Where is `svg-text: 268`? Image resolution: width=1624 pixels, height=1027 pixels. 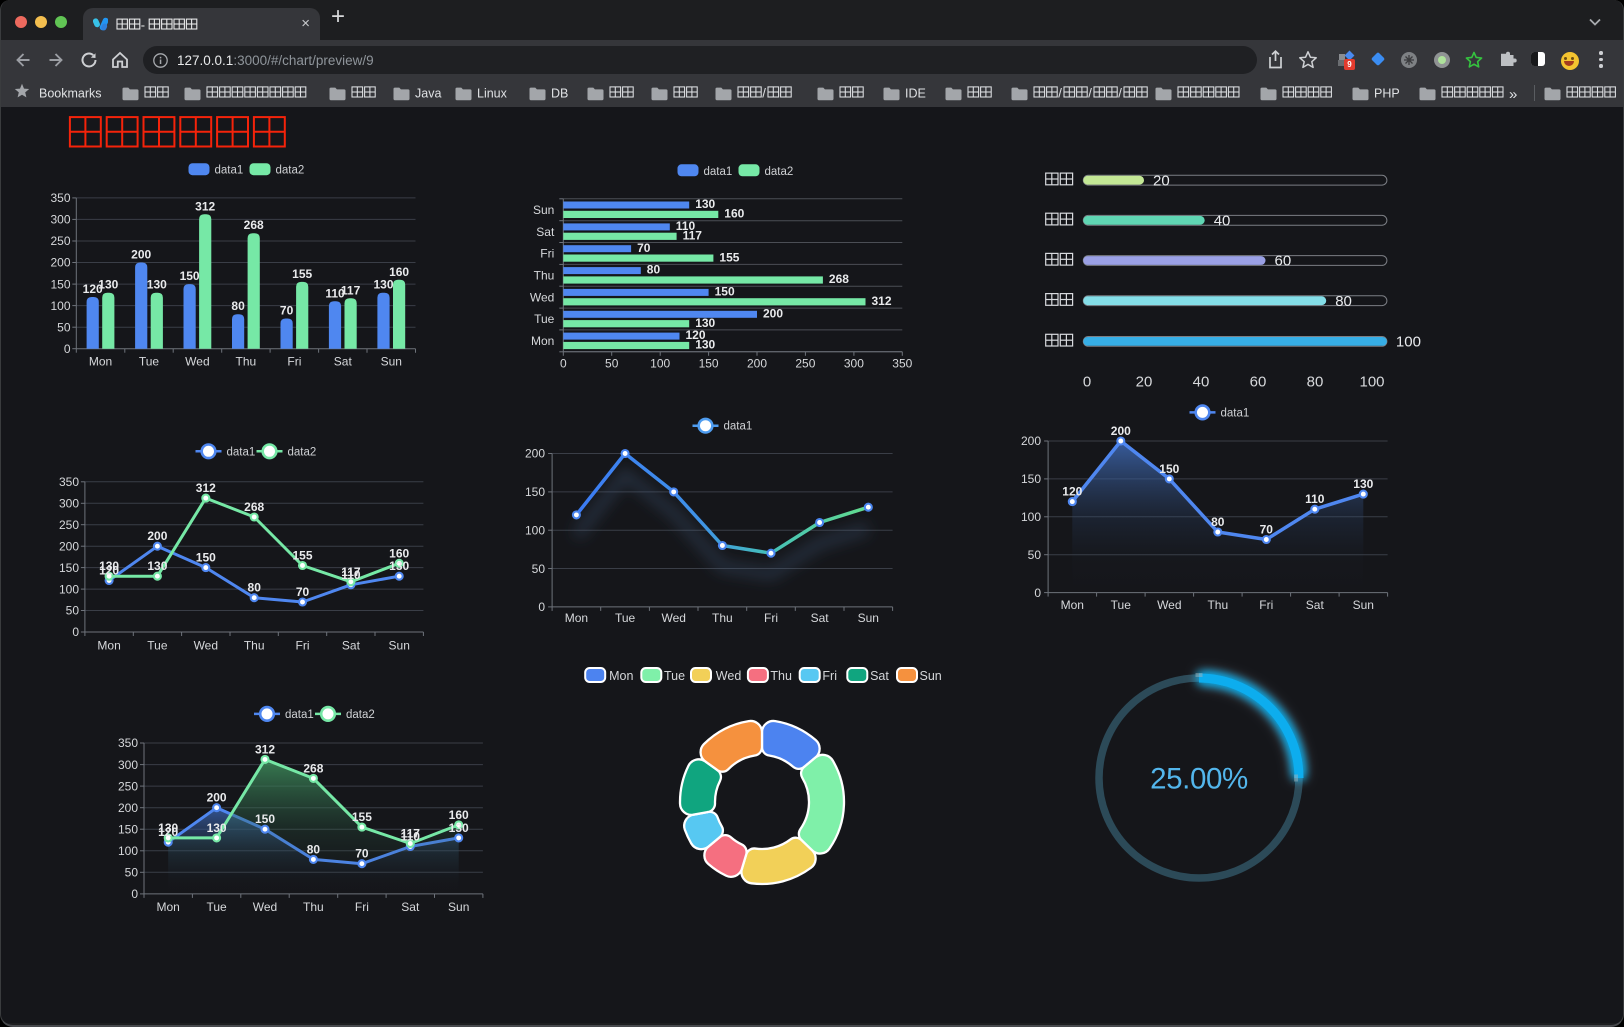 svg-text: 268 is located at coordinates (839, 279).